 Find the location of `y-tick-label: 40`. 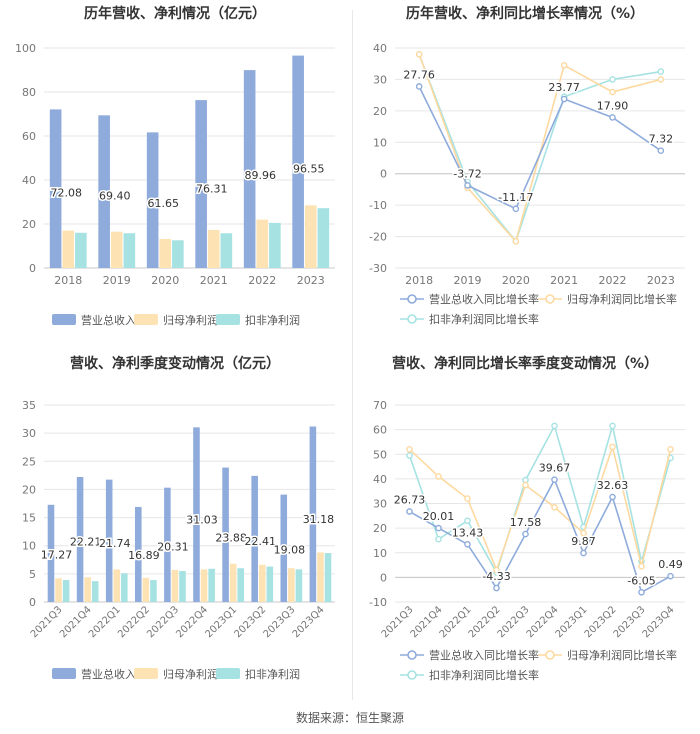

y-tick-label: 40 is located at coordinates (380, 479).